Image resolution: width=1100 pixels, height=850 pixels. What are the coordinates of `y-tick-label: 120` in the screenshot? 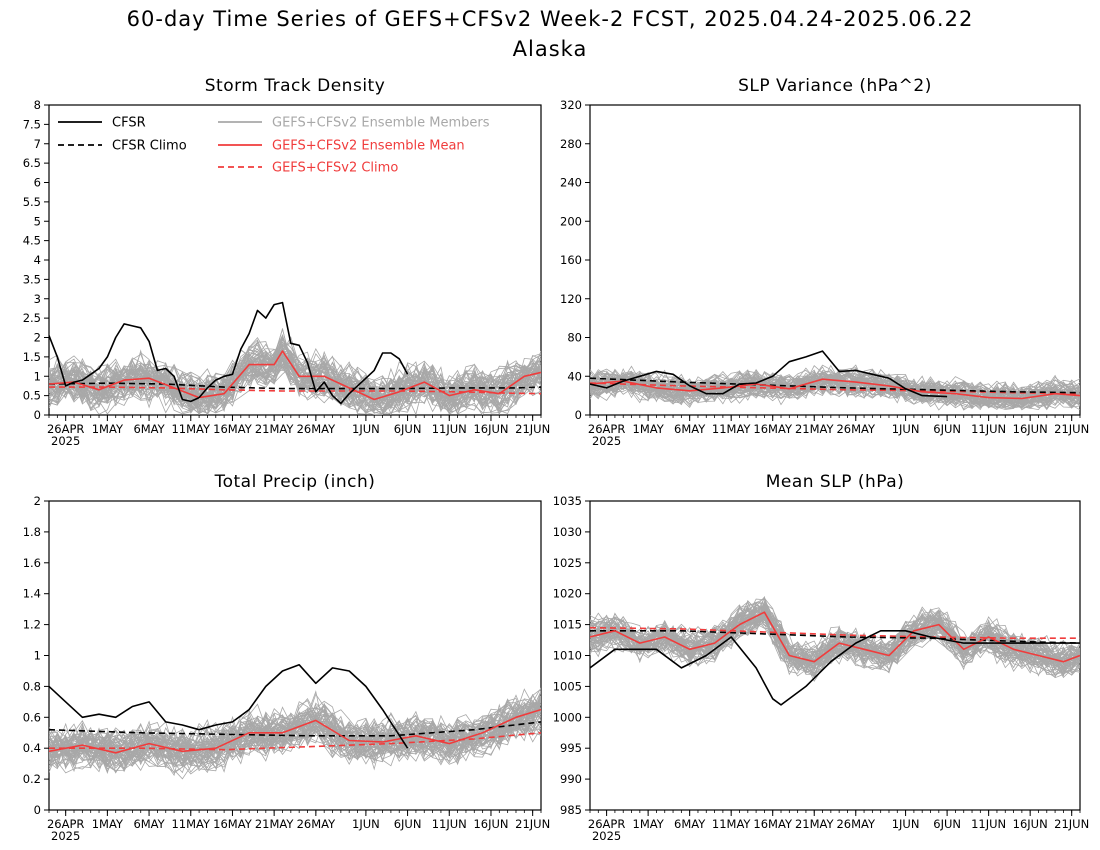 It's located at (571, 299).